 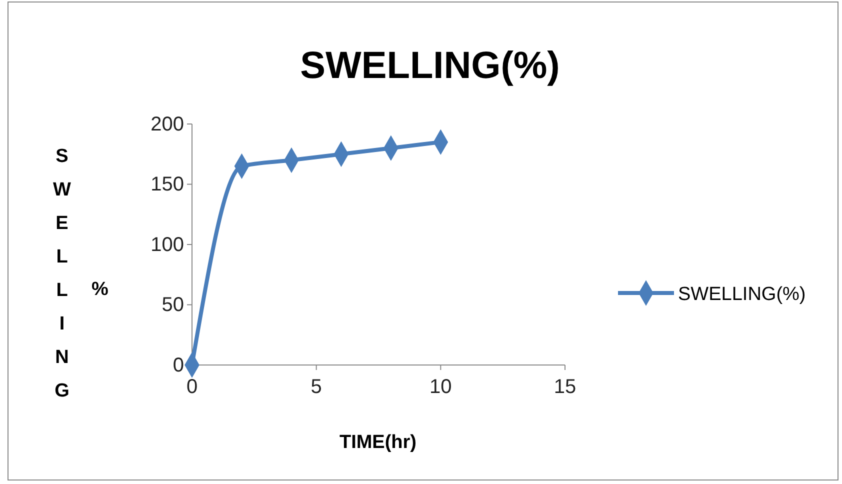 What do you see at coordinates (565, 387) in the screenshot?
I see `x-tick-label: 15` at bounding box center [565, 387].